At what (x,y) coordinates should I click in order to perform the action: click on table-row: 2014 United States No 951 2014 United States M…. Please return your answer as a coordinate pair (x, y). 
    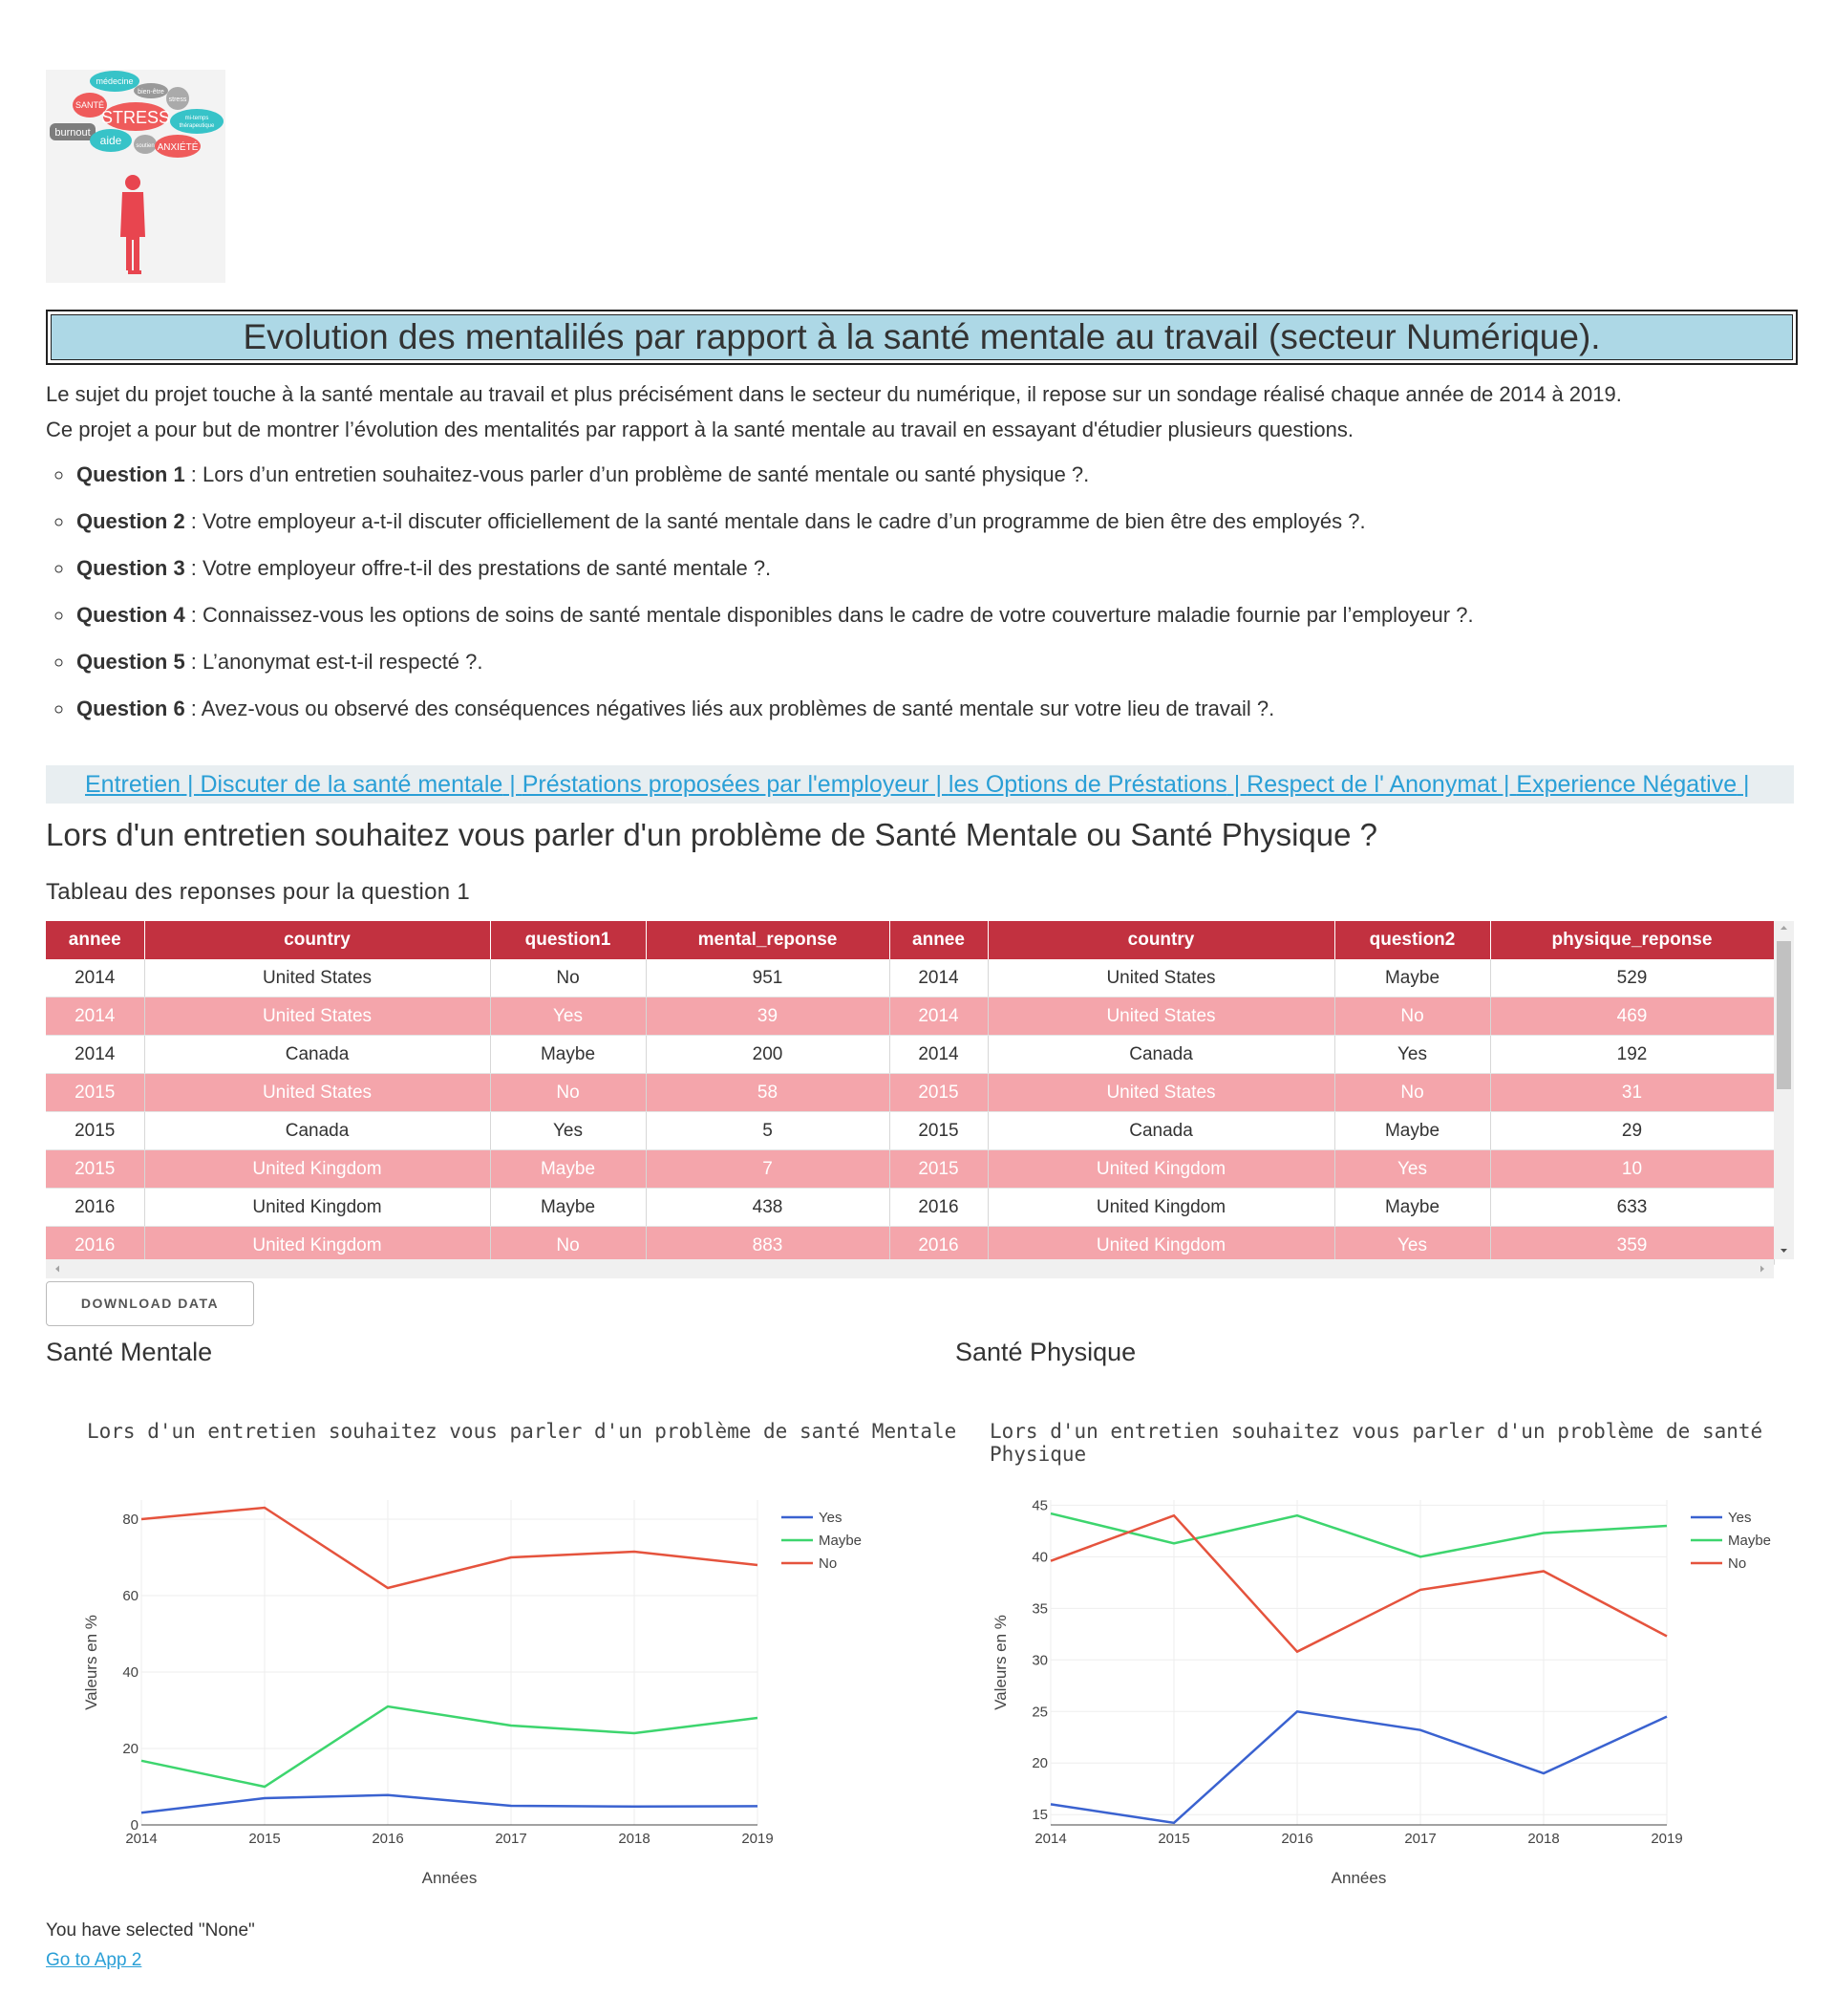
    Looking at the image, I should click on (910, 978).